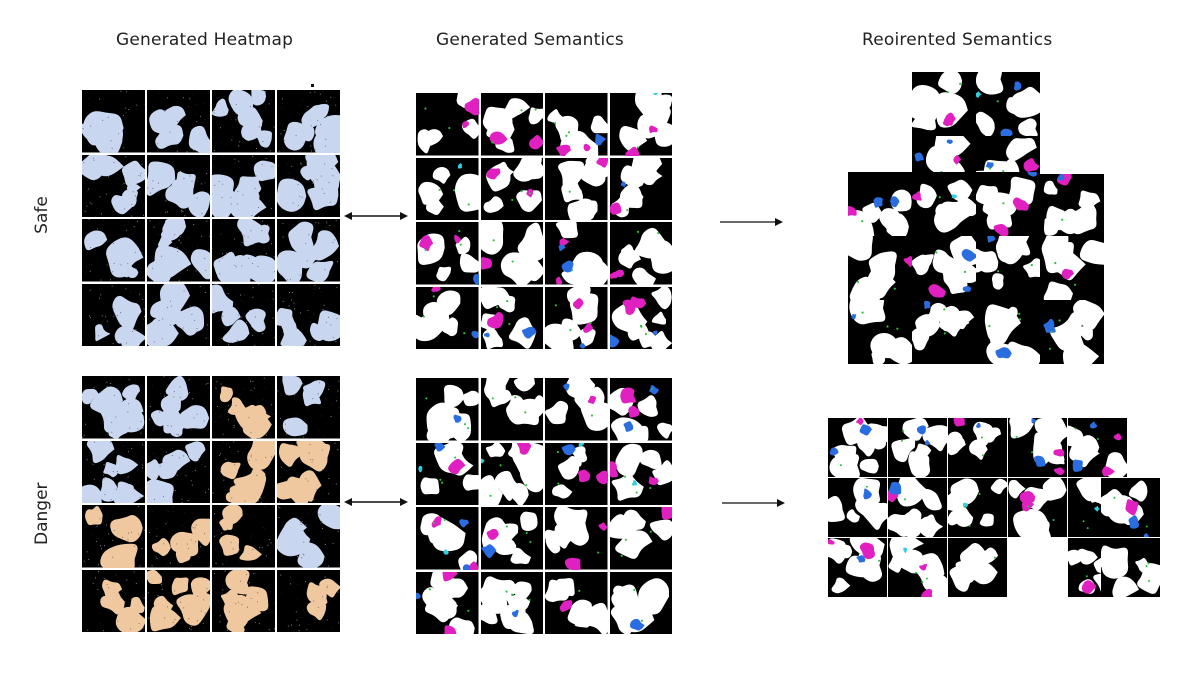 This screenshot has width=1200, height=675. I want to click on row-label-danger: Danger, so click(42, 513).